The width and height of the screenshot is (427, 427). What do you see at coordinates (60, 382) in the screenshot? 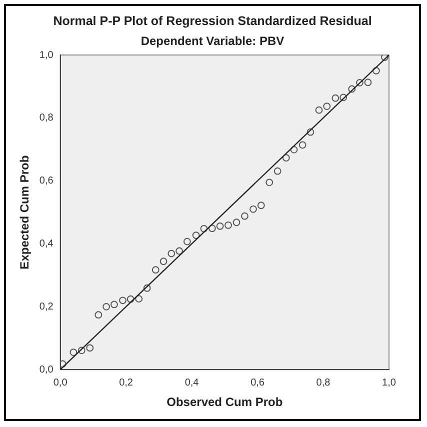
I see `x-tick-label: 0,0` at bounding box center [60, 382].